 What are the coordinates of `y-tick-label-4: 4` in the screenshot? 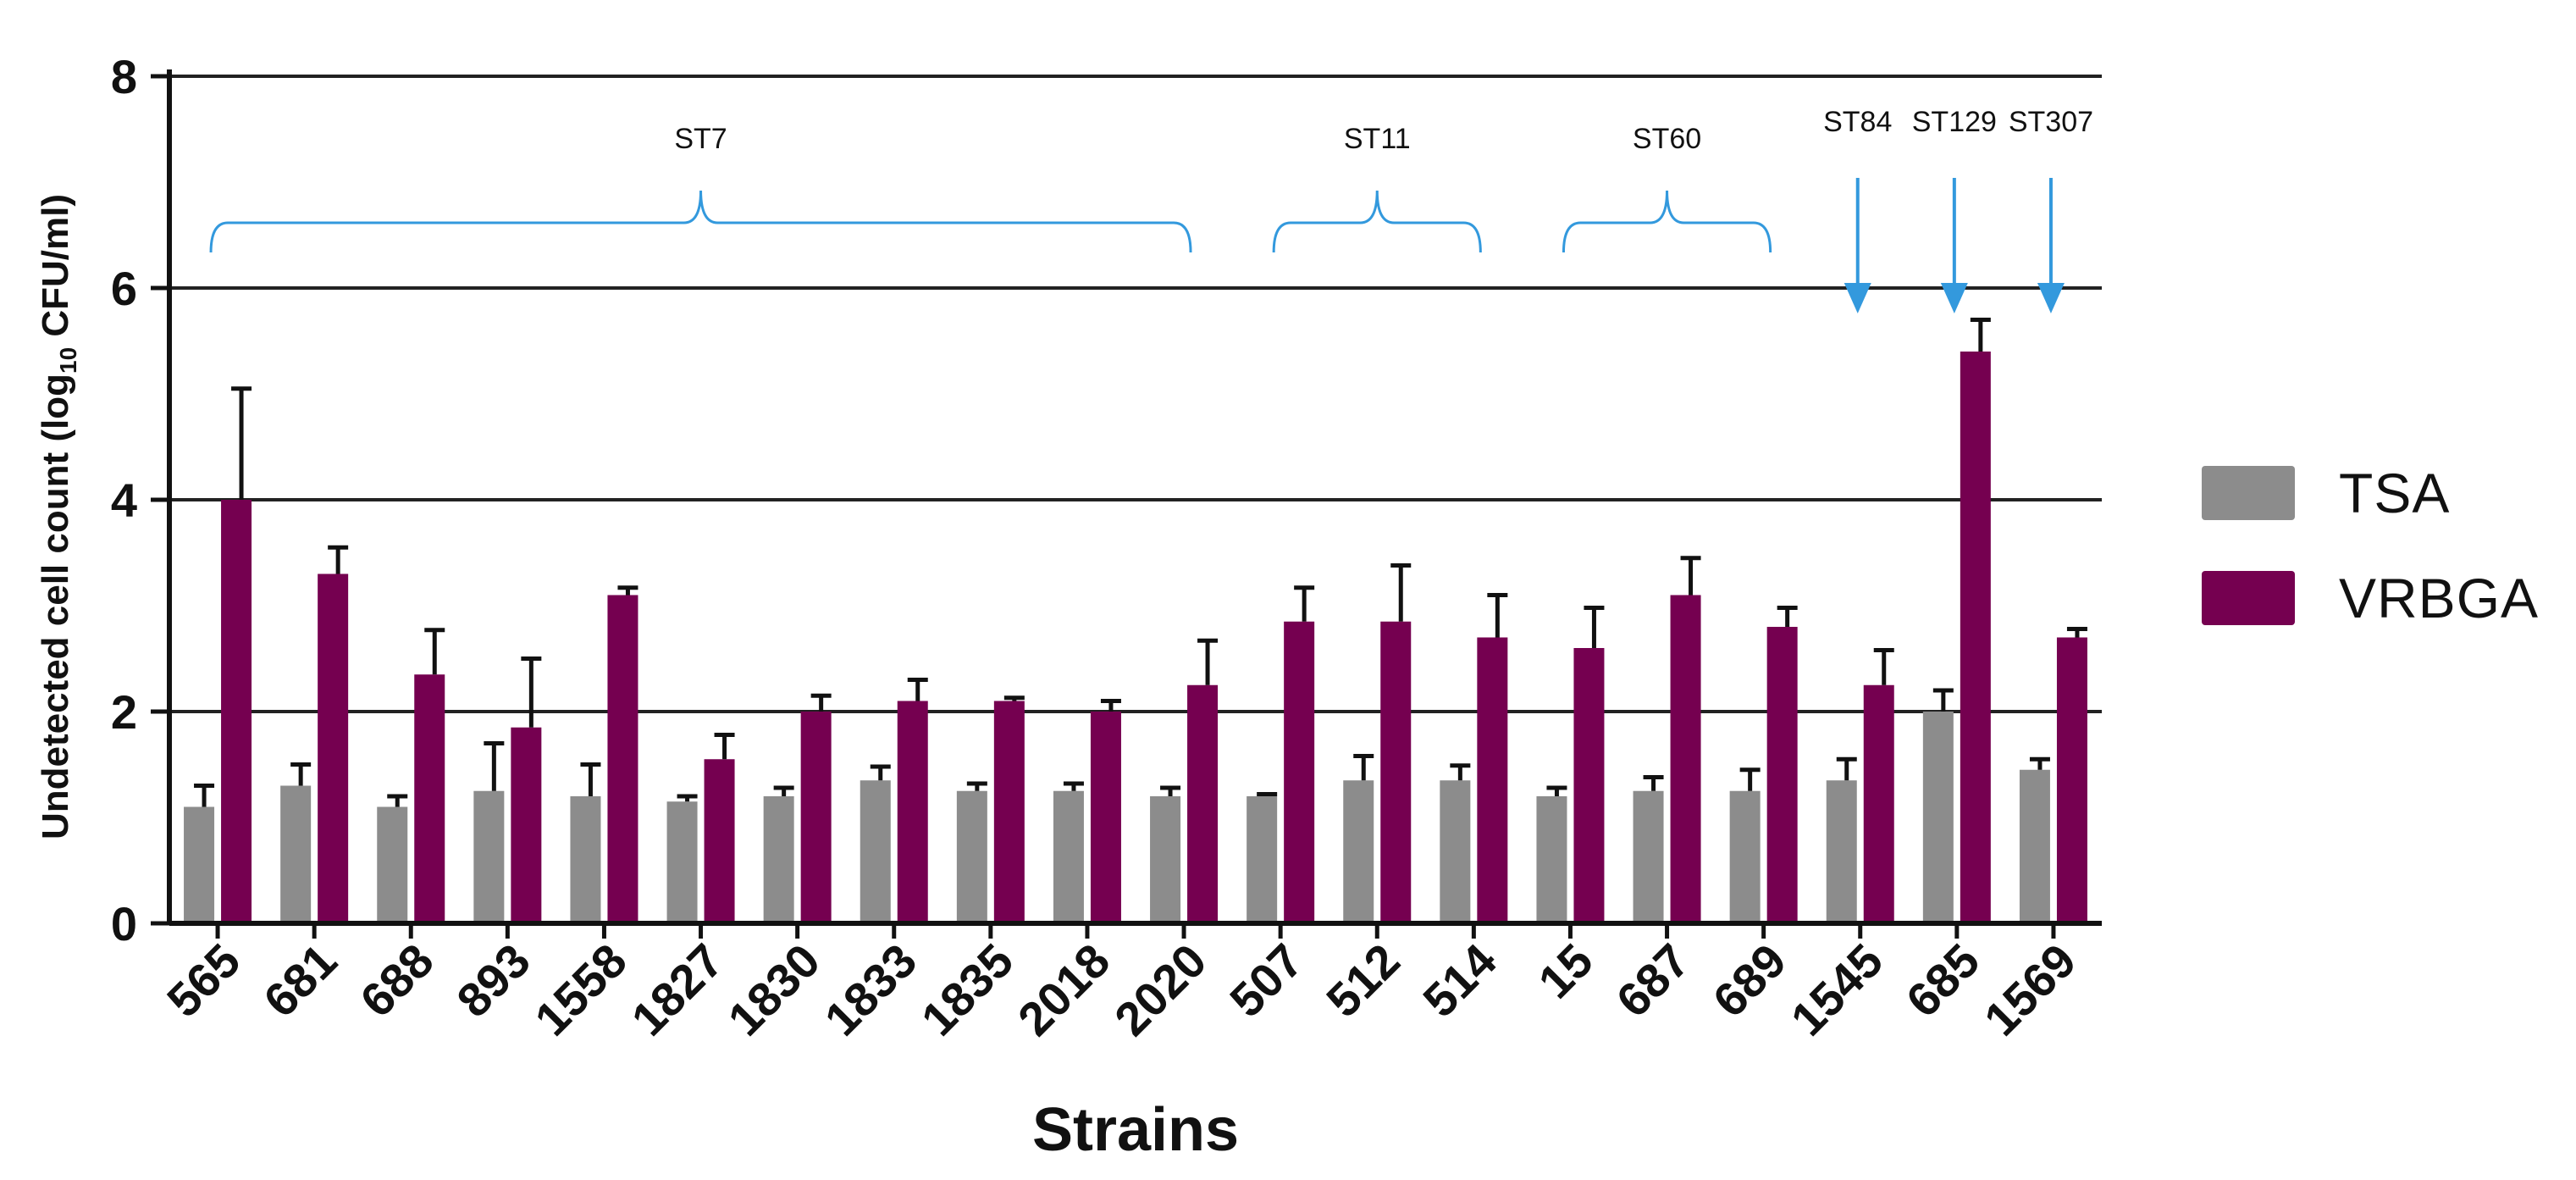 It's located at (124, 501).